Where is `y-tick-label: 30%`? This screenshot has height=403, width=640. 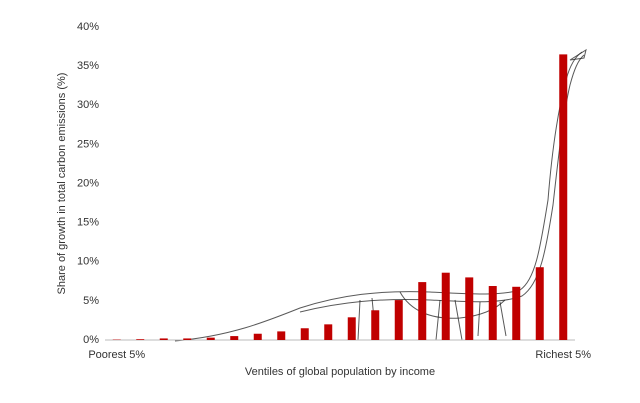
y-tick-label: 30% is located at coordinates (88, 105).